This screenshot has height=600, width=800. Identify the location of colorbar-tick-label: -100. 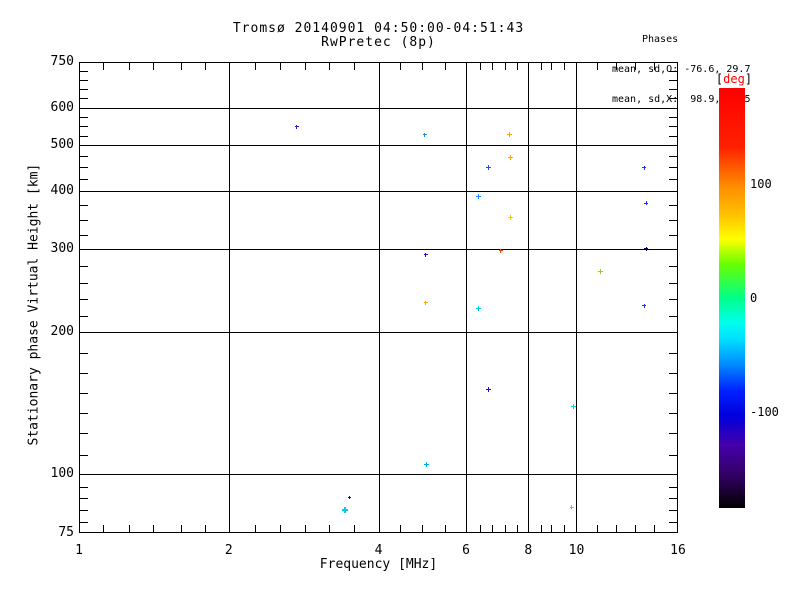
(764, 412).